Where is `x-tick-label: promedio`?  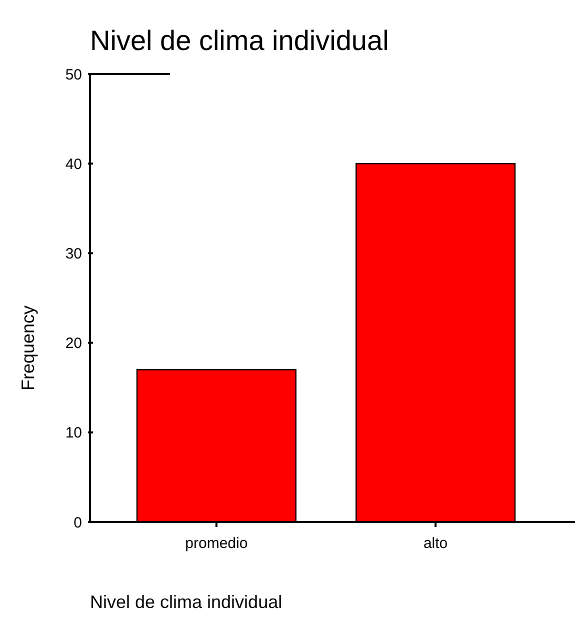
x-tick-label: promedio is located at coordinates (216, 543).